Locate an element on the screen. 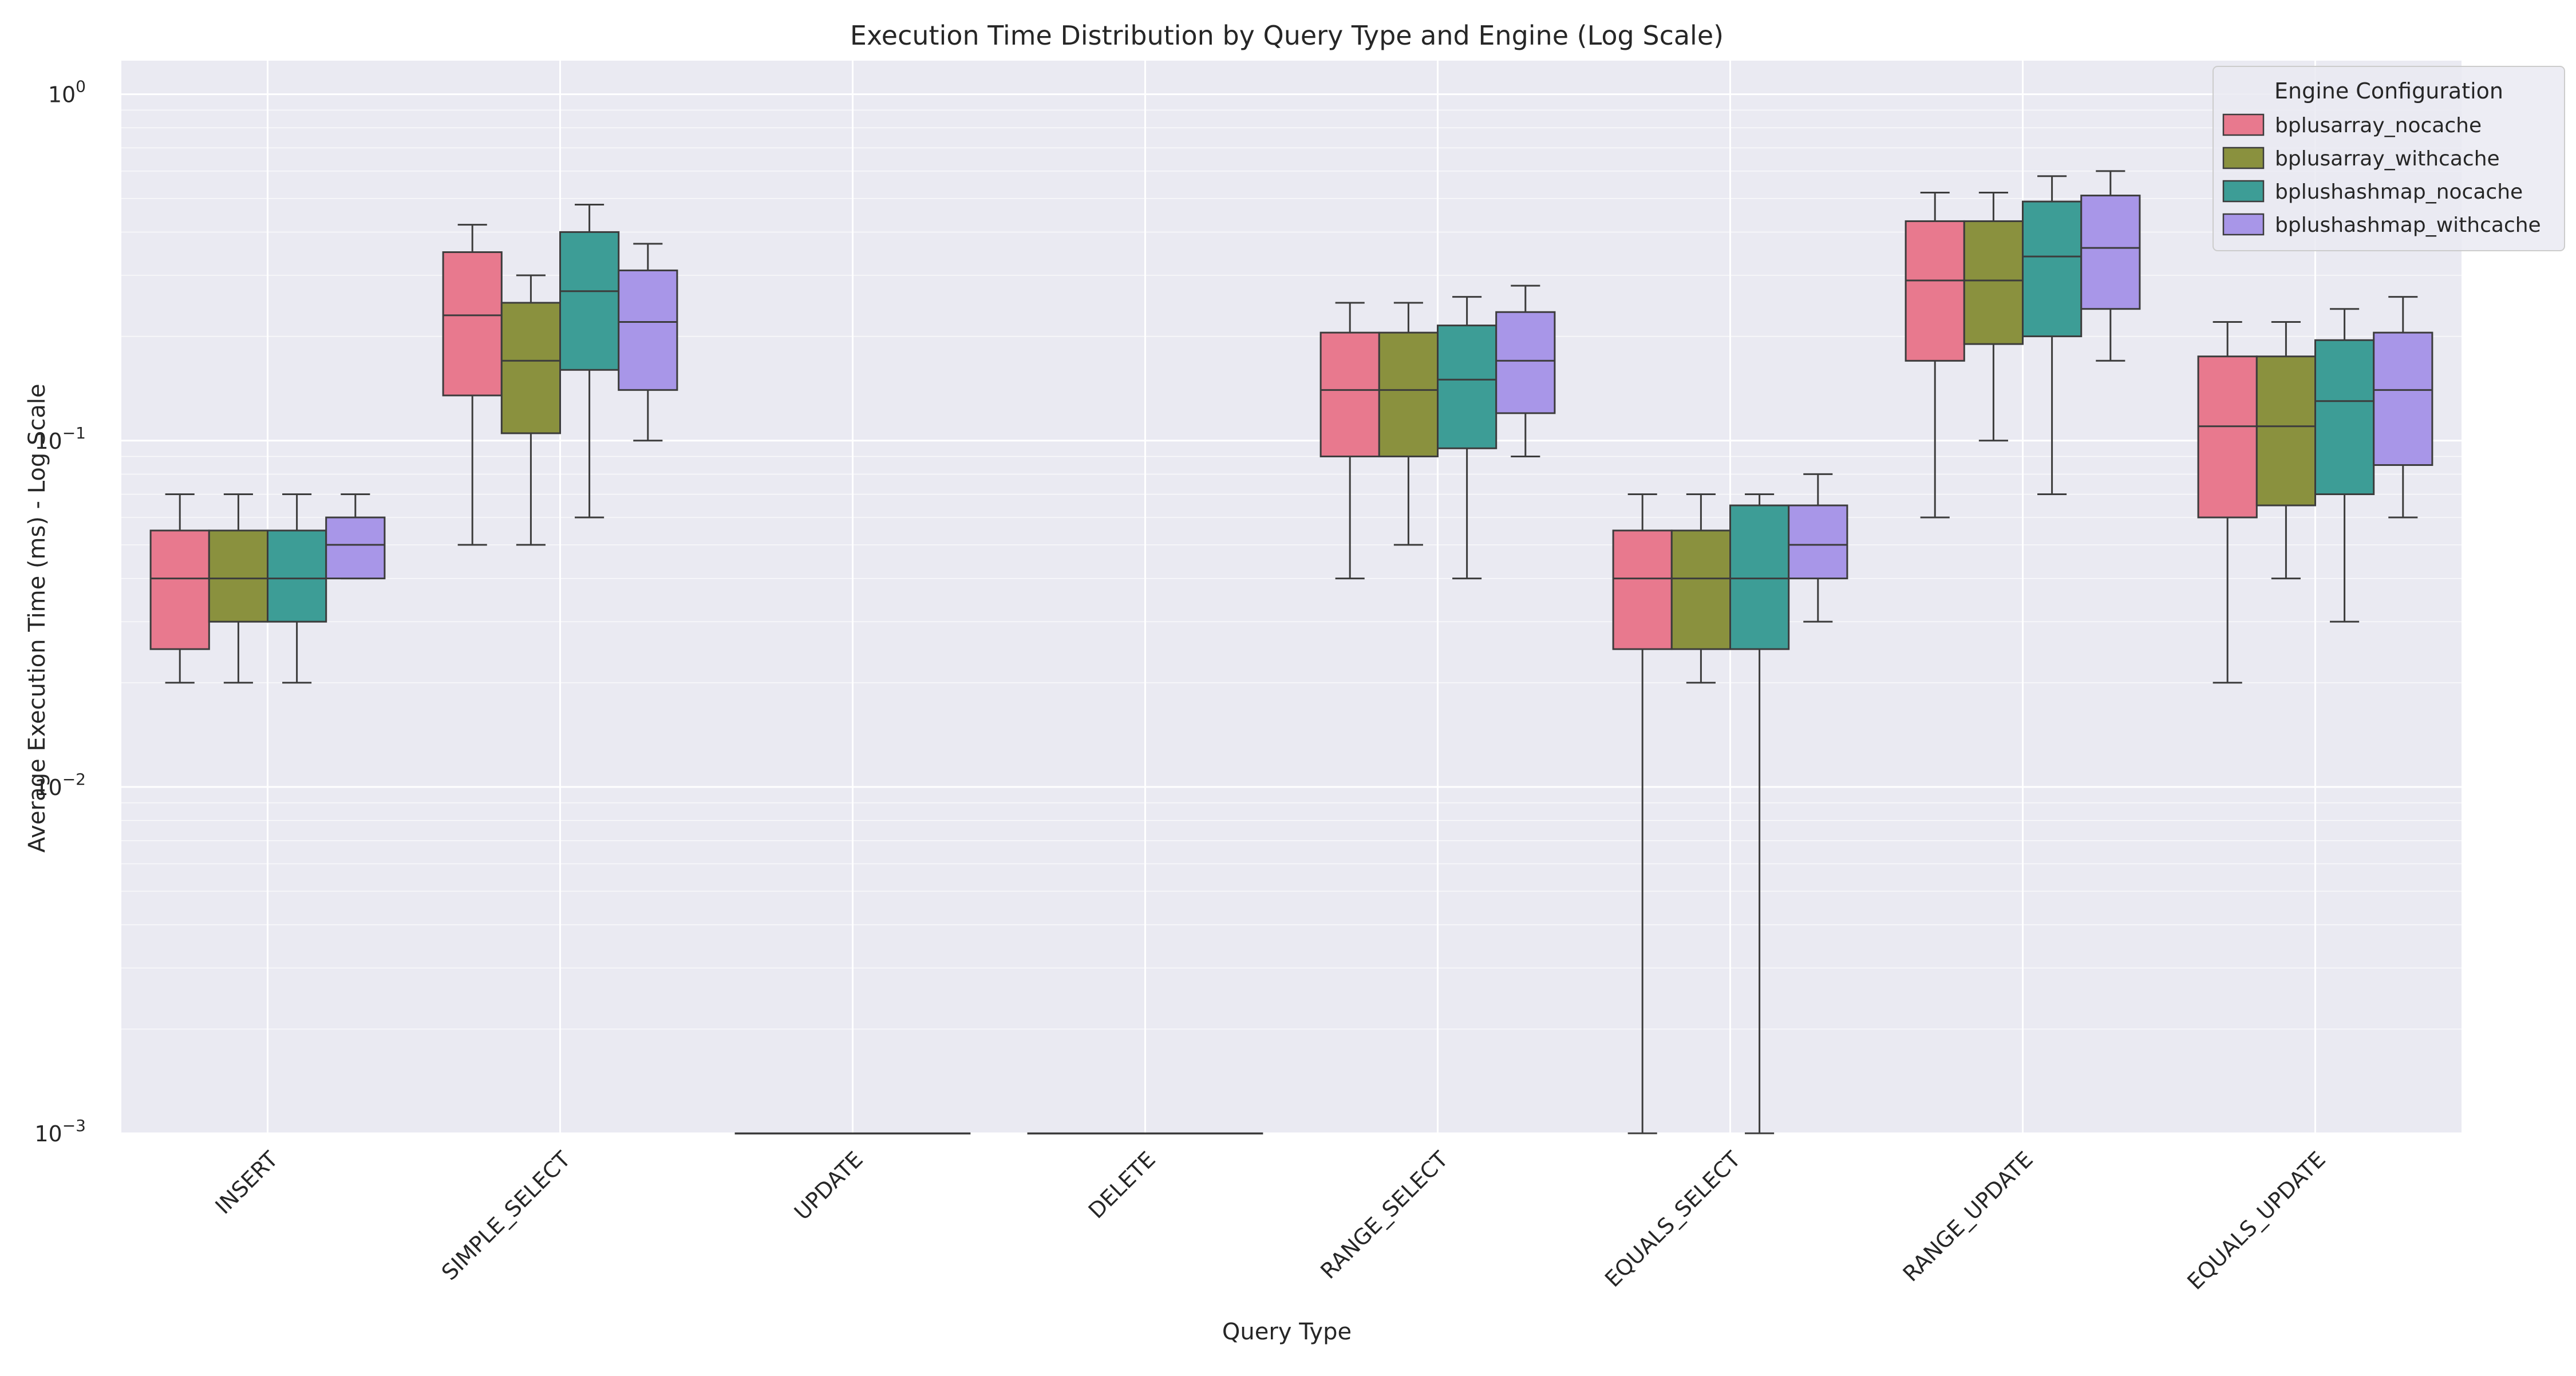 The height and width of the screenshot is (1376, 2576). box-bplushashmap_withcache-RANGE_UPDATE is located at coordinates (2110, 266).